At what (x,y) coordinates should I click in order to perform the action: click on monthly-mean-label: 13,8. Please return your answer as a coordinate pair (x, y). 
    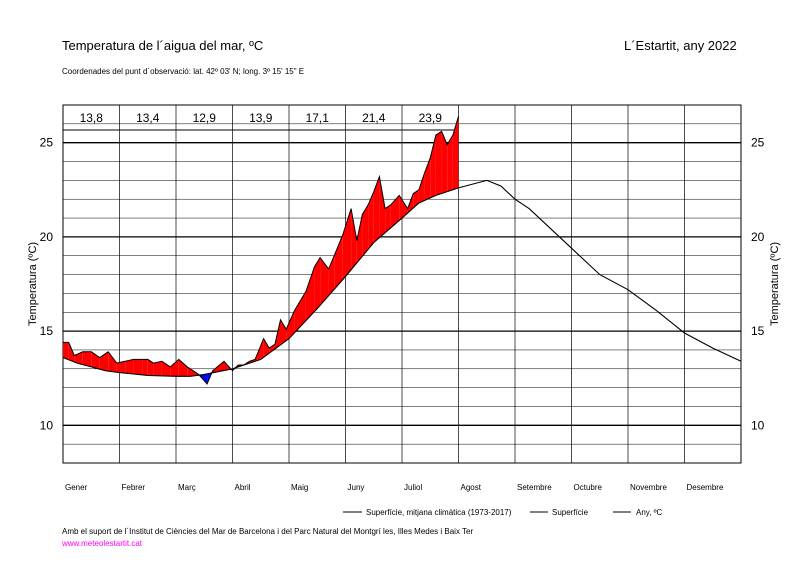
    Looking at the image, I should click on (92, 118).